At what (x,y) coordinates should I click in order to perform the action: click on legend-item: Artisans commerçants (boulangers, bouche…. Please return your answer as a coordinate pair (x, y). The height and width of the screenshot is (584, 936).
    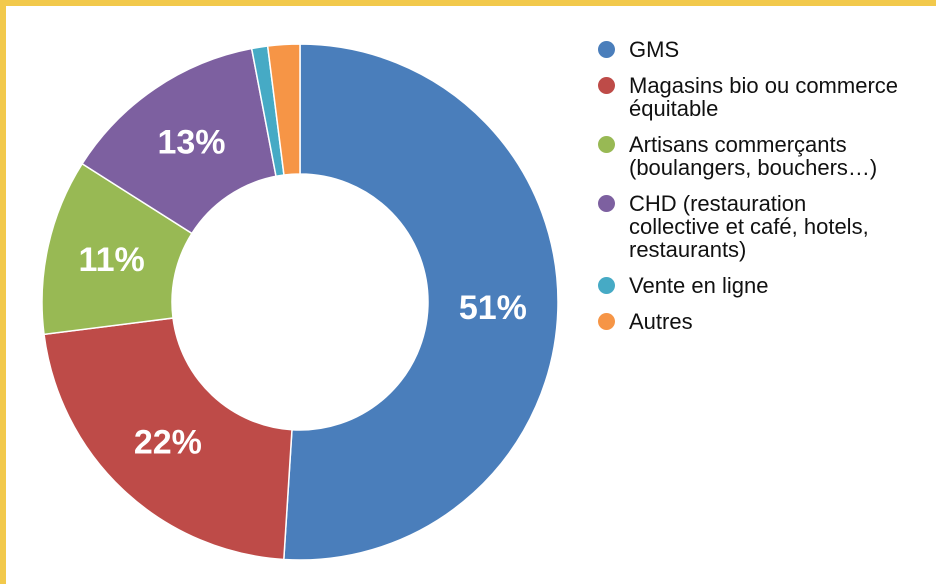
    Looking at the image, I should click on (748, 156).